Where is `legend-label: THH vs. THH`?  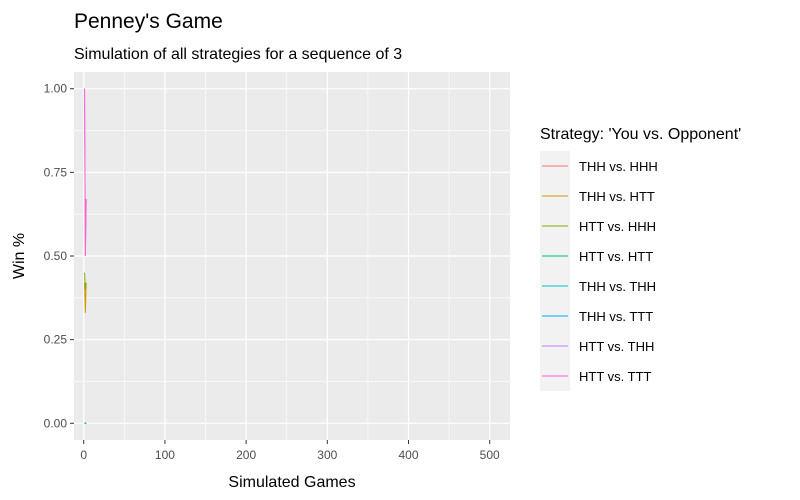 legend-label: THH vs. THH is located at coordinates (617, 286).